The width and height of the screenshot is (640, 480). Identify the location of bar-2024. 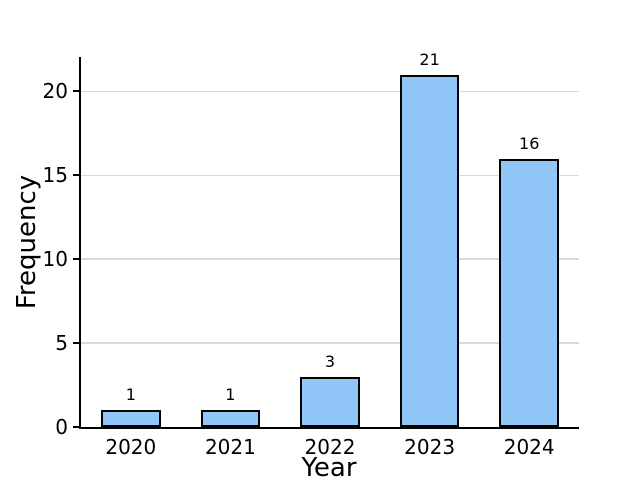
(529, 292).